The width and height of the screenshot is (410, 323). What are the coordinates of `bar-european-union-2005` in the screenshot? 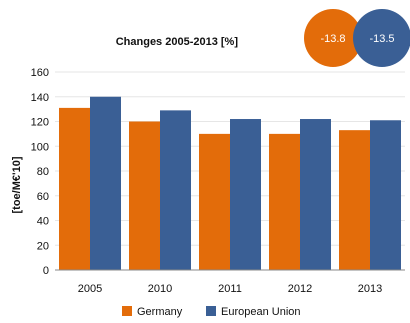 It's located at (105, 183).